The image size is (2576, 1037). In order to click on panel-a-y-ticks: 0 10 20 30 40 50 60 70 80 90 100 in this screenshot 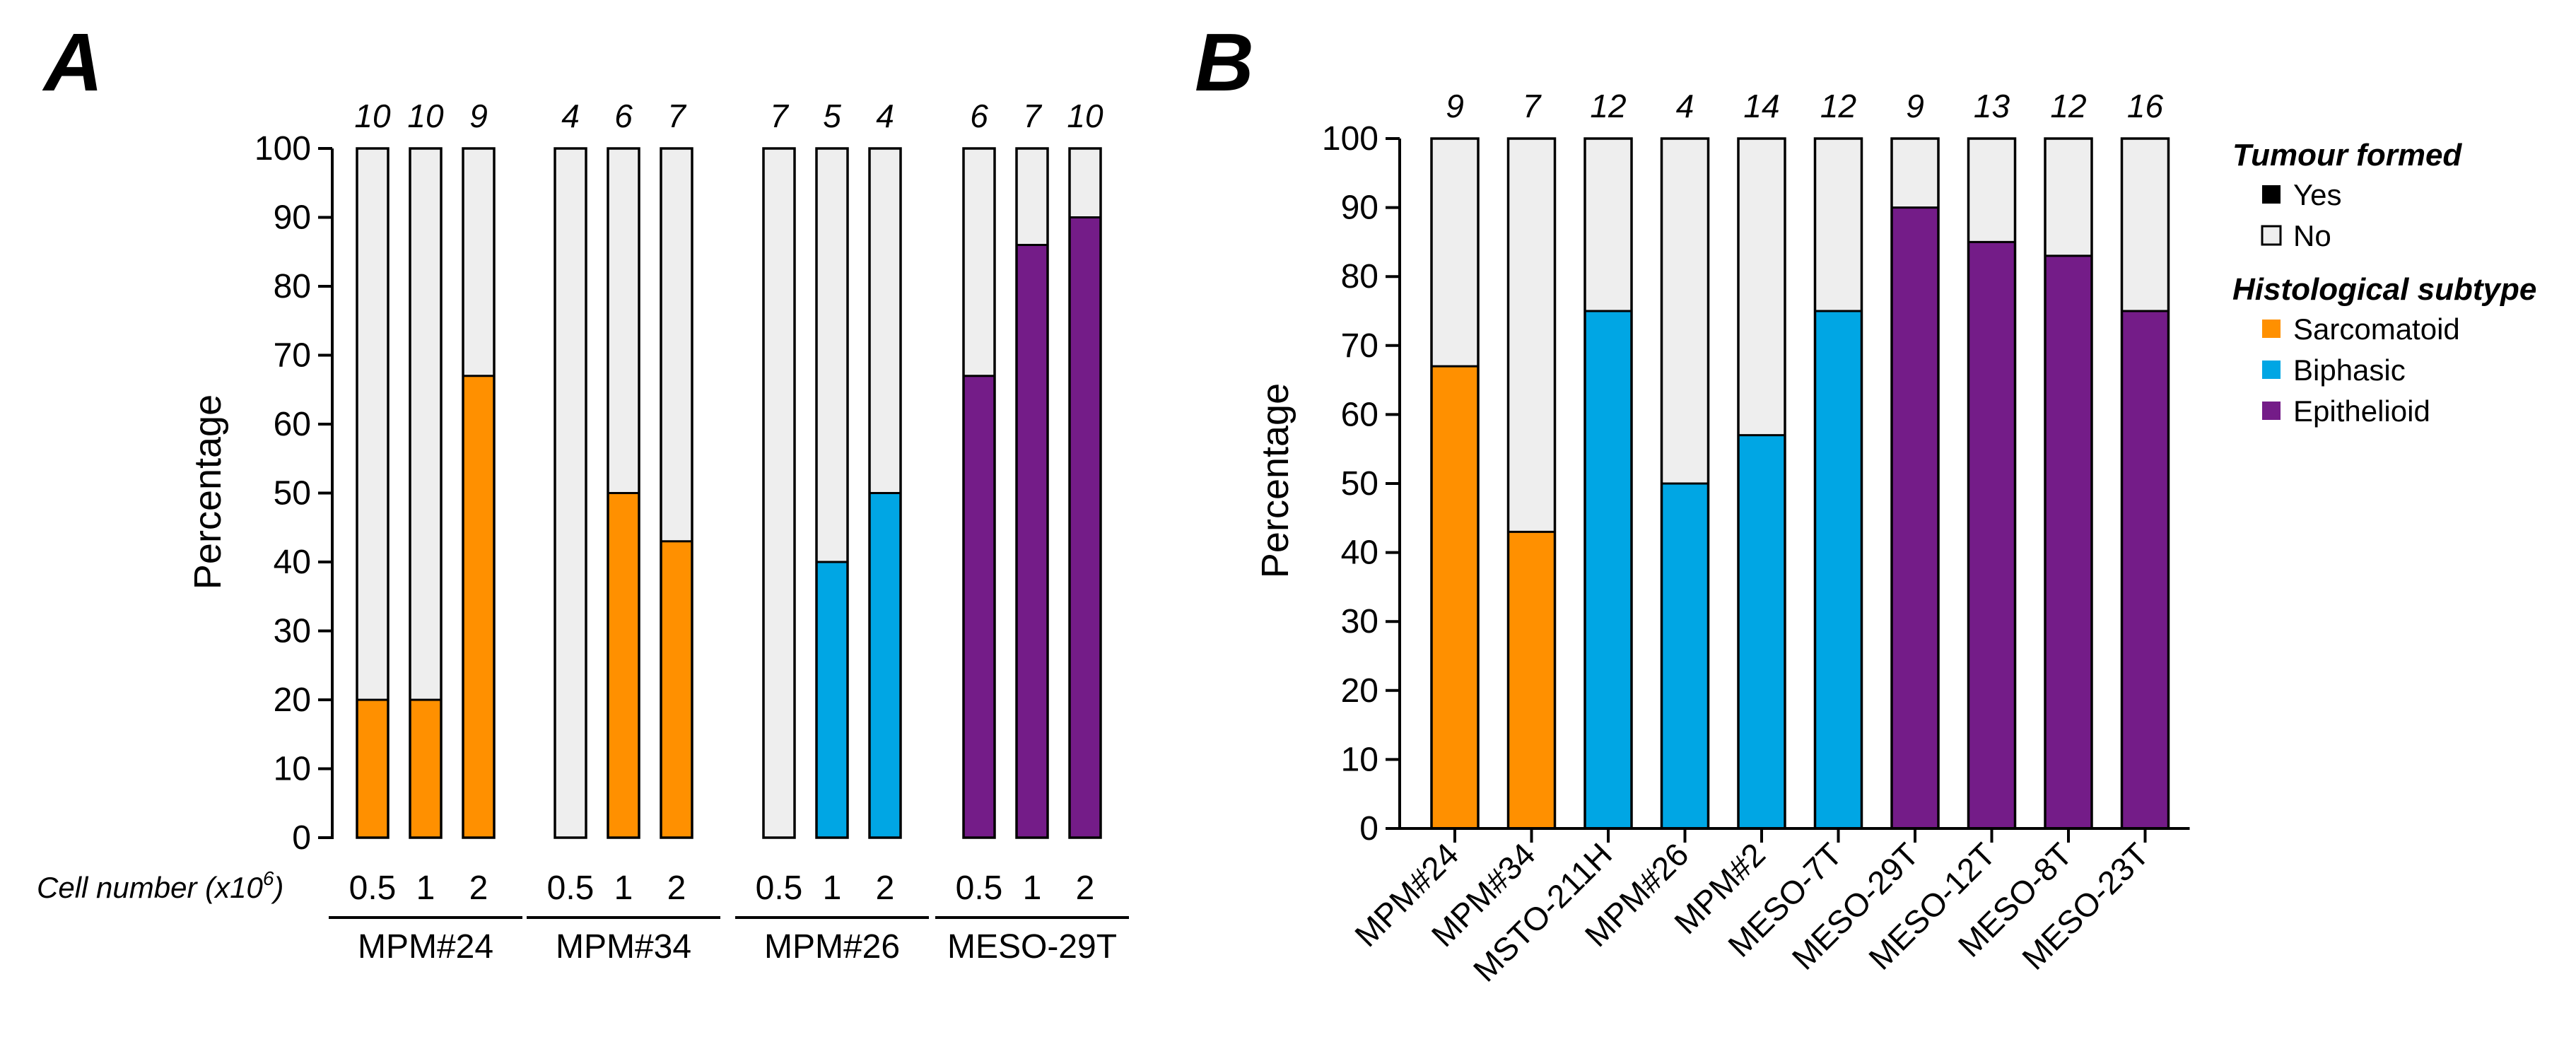, I will do `click(294, 493)`.